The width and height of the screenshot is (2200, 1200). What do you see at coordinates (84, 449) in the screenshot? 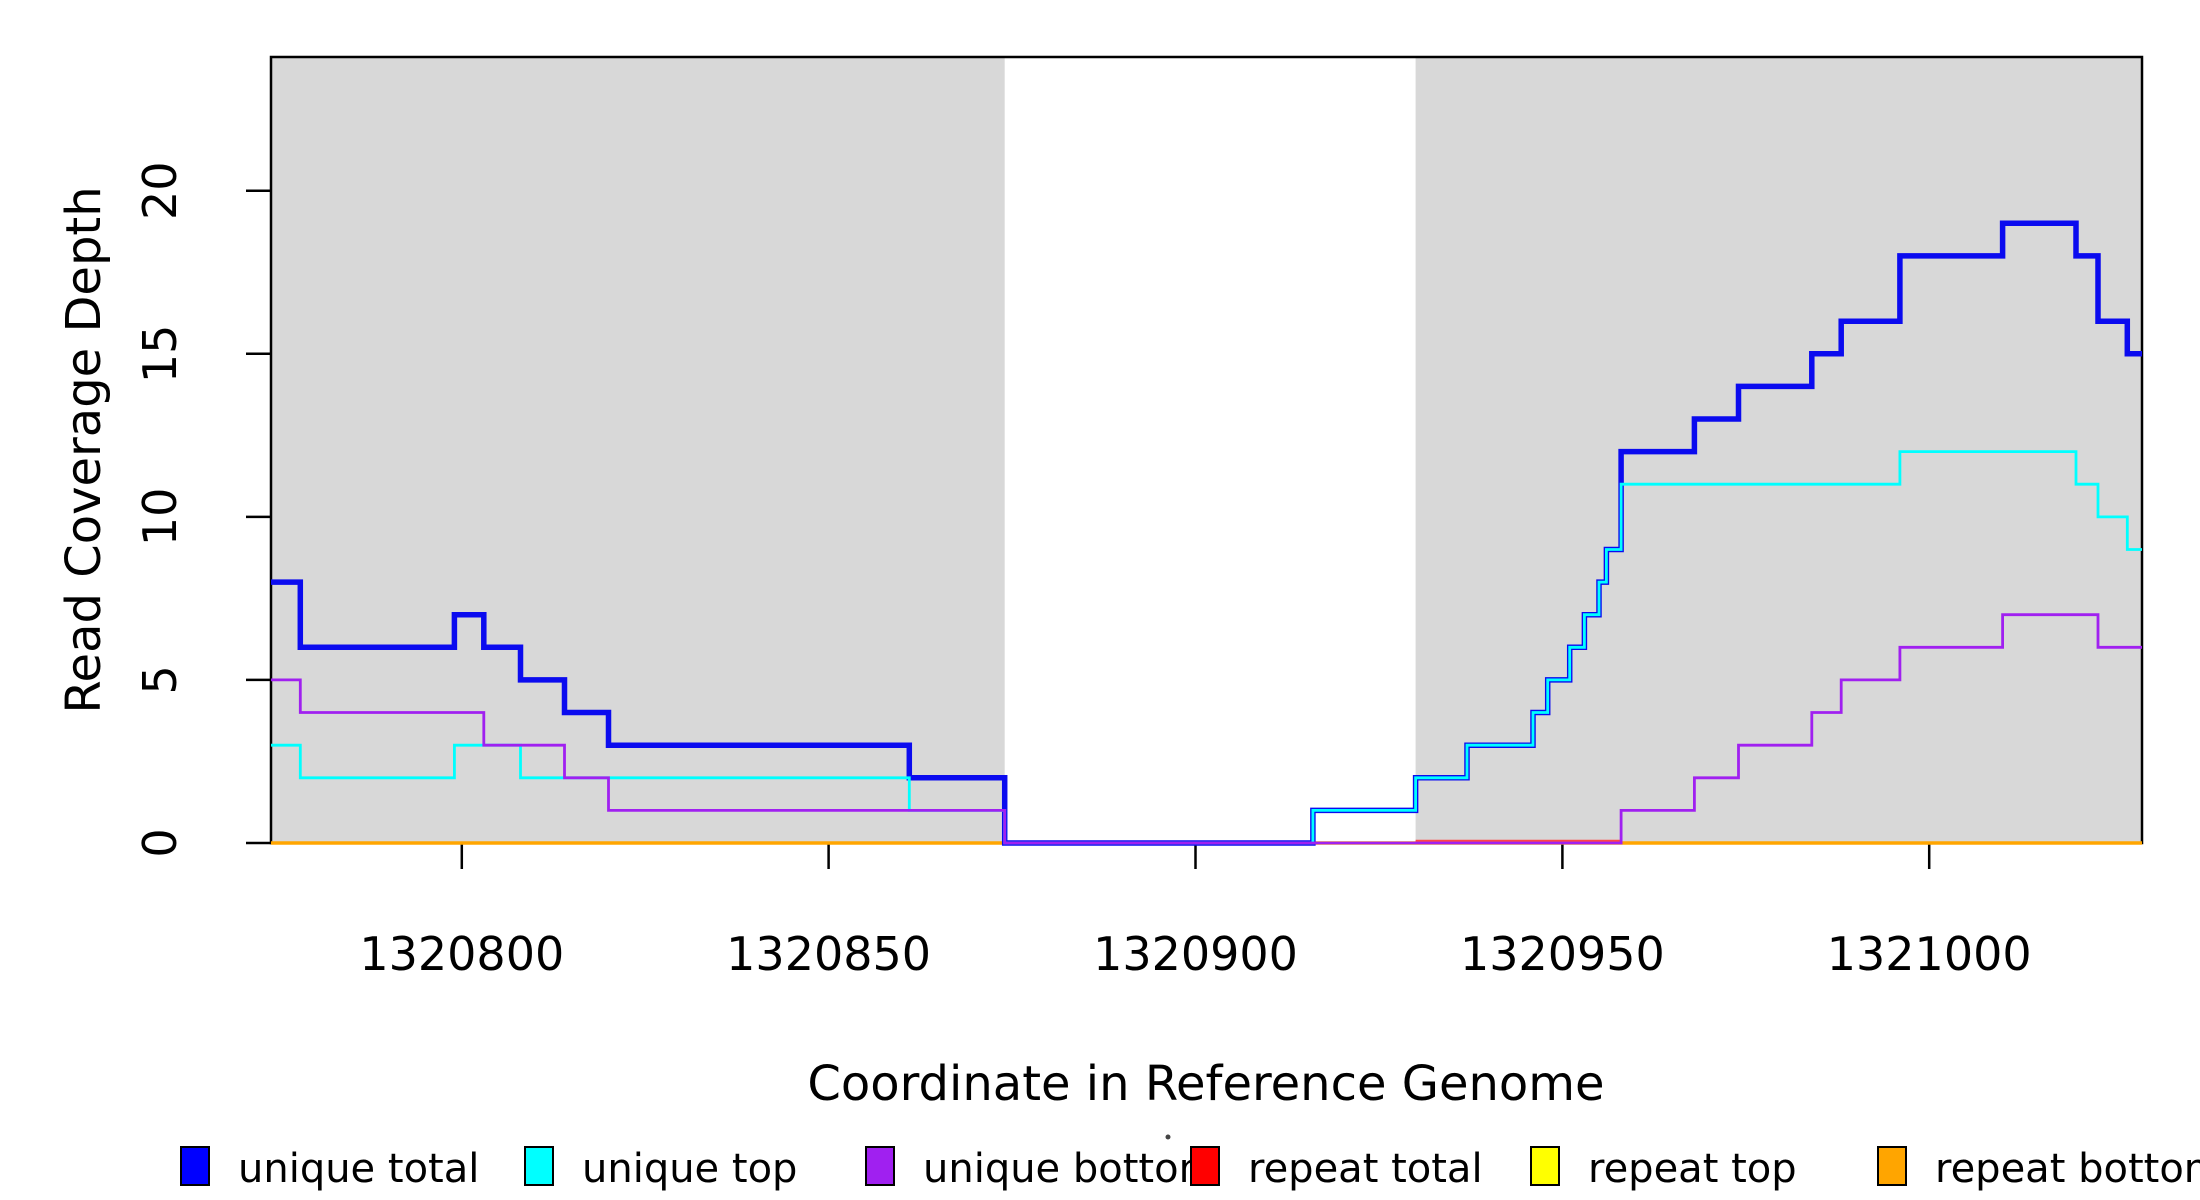
I see `y-axis-title: Read Coverage Depth` at bounding box center [84, 449].